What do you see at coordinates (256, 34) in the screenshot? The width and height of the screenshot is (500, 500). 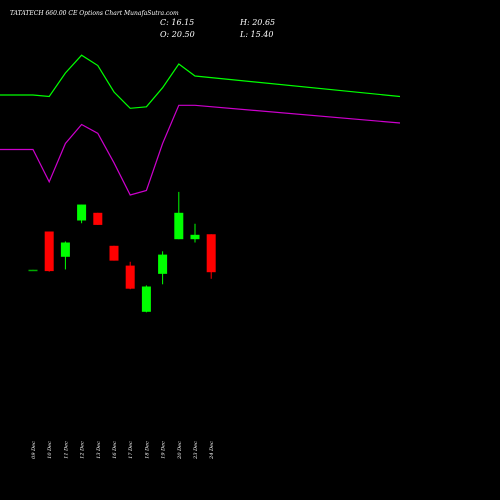 I see `low-value: L: 15.40` at bounding box center [256, 34].